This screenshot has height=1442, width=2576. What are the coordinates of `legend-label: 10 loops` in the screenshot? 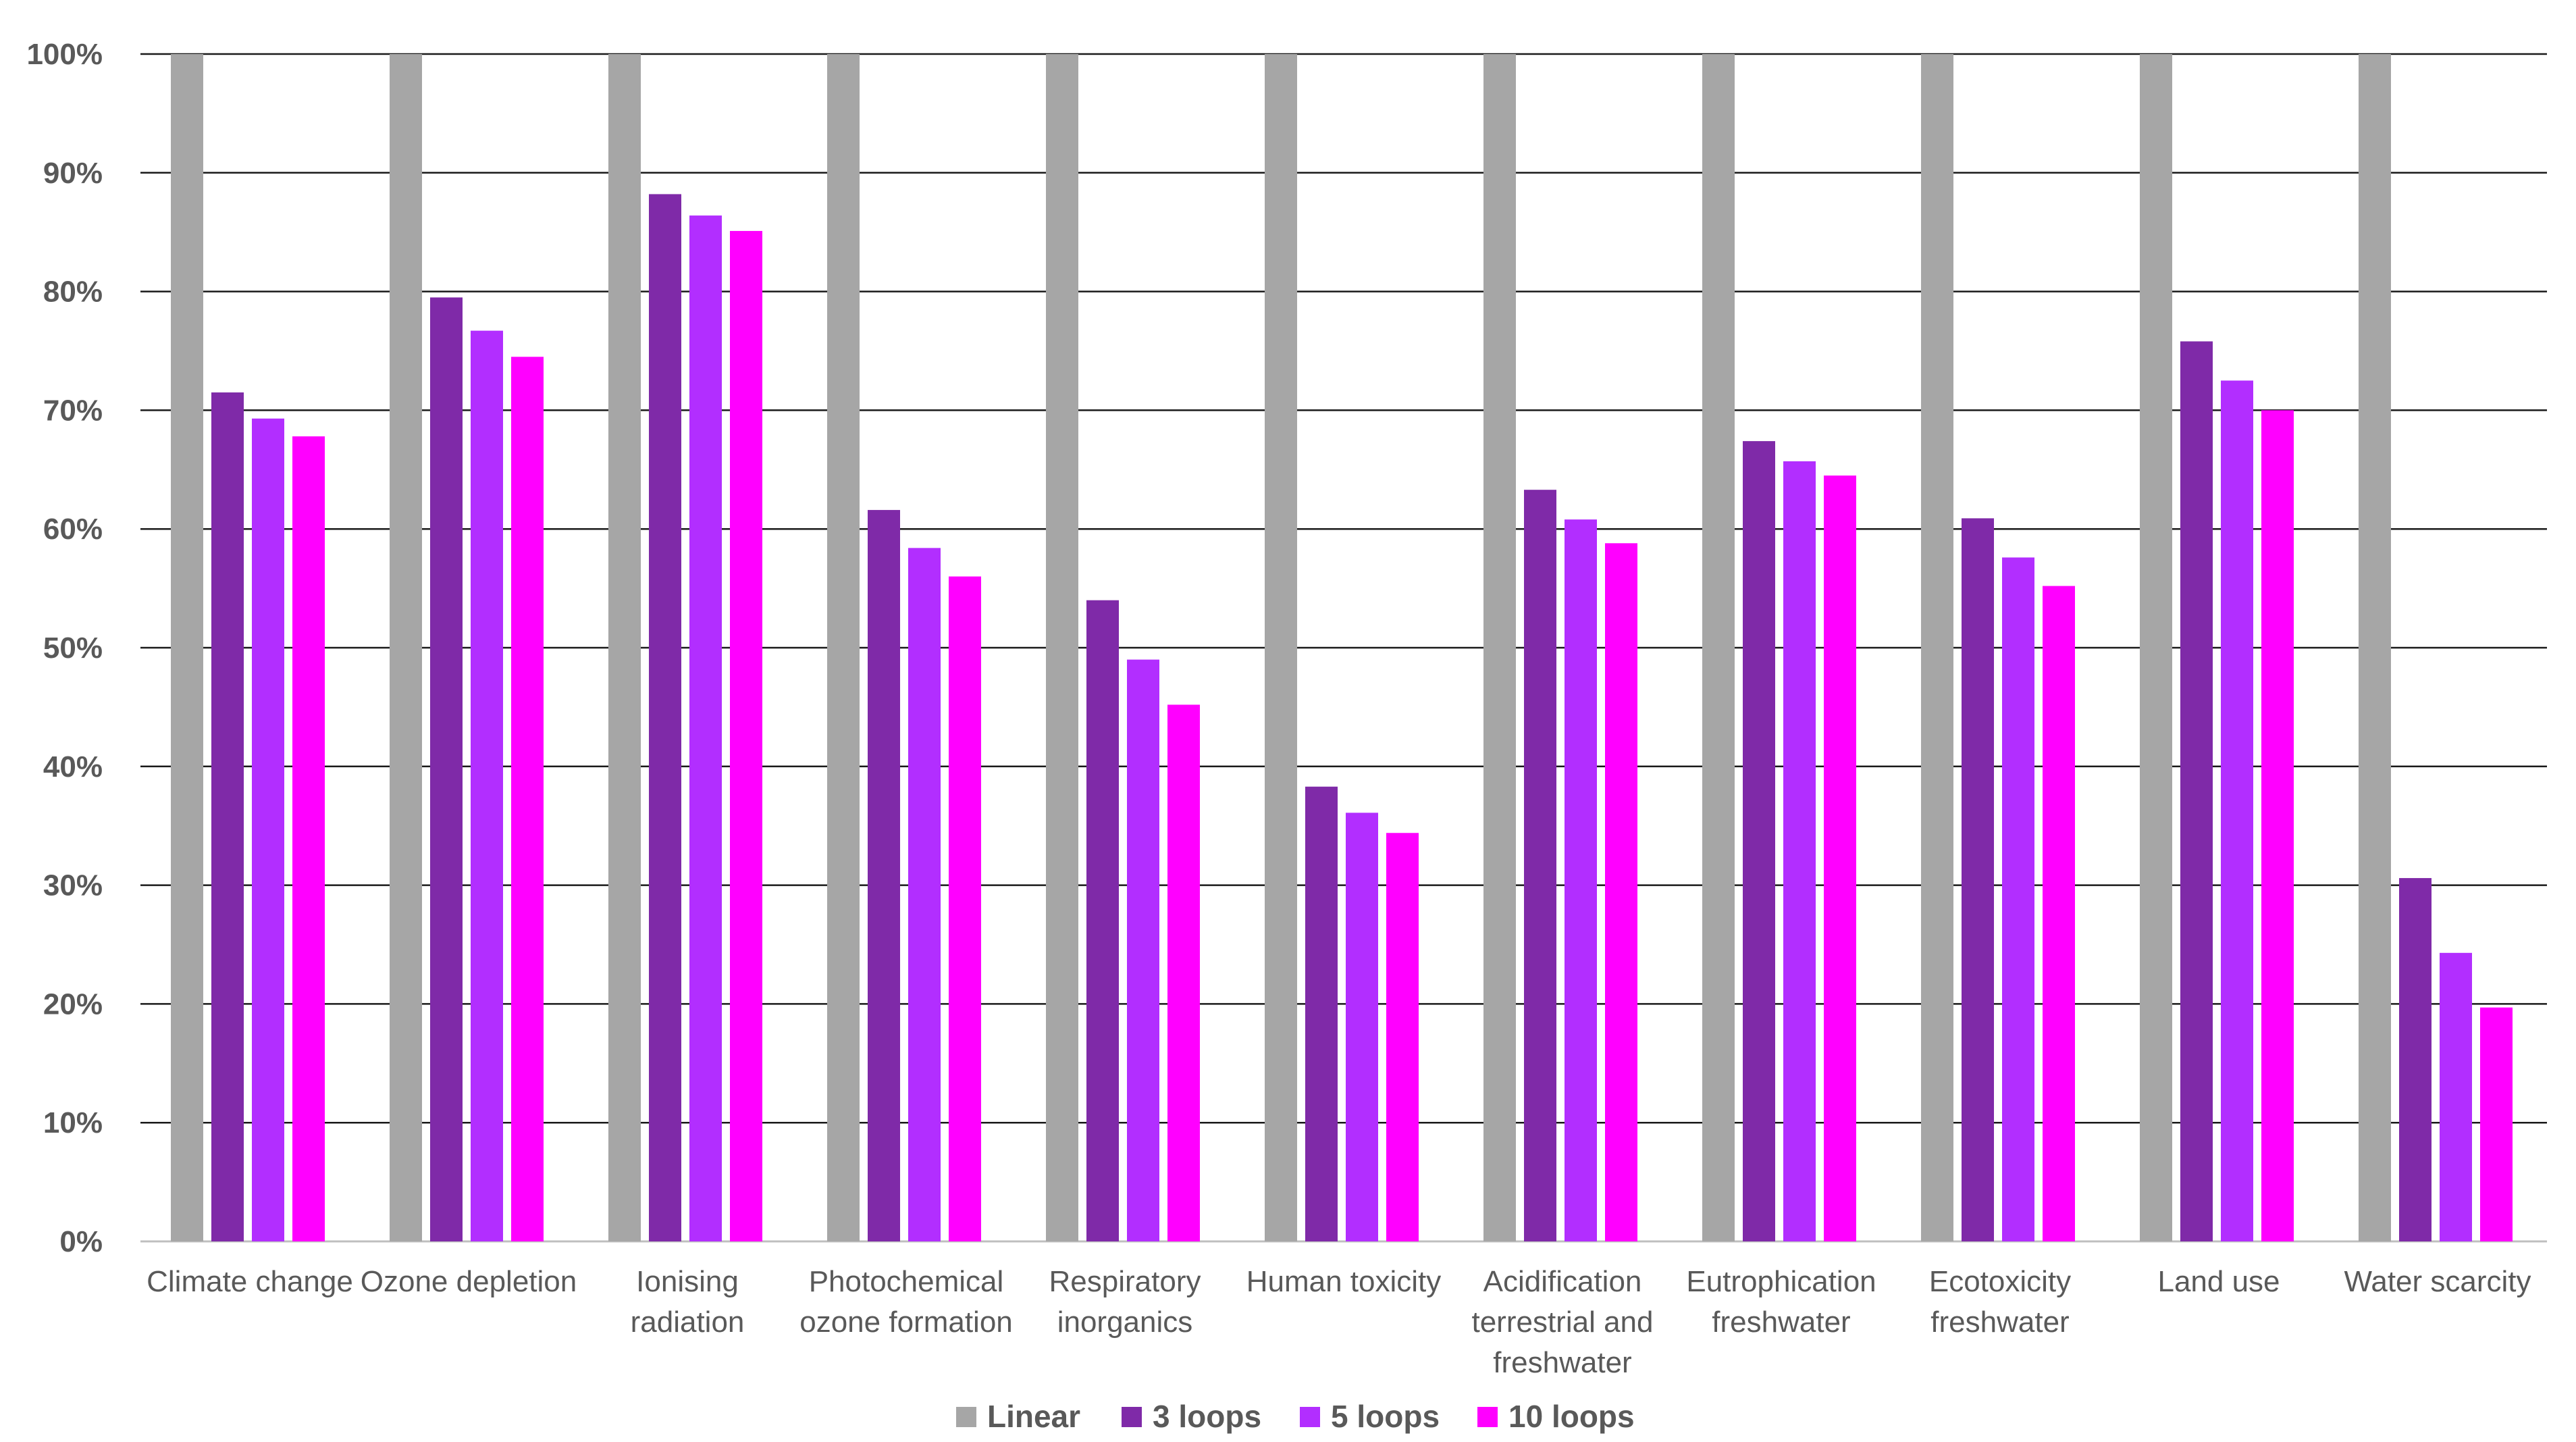 It's located at (1571, 1416).